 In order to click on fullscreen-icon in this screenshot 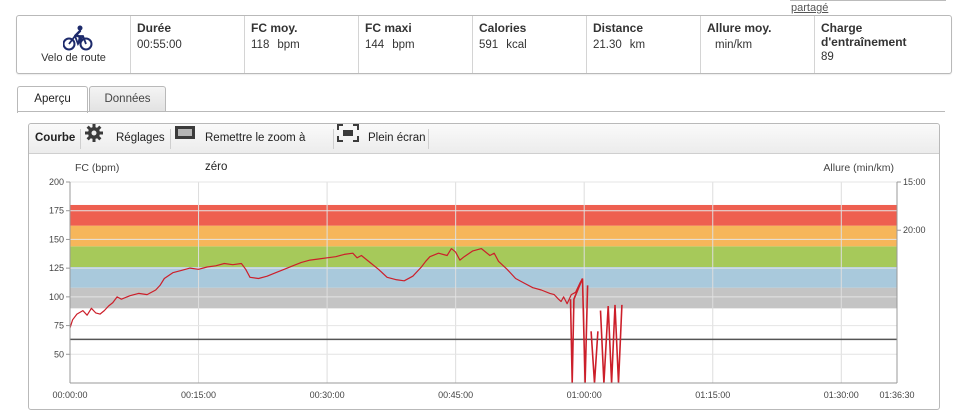, I will do `click(348, 133)`.